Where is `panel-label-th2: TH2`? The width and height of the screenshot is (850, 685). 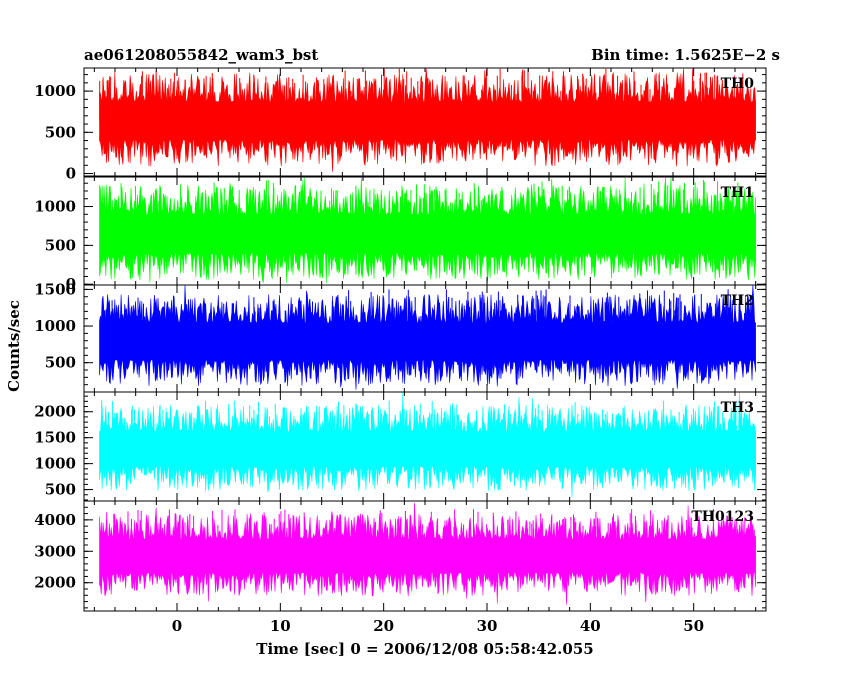 panel-label-th2: TH2 is located at coordinates (737, 301).